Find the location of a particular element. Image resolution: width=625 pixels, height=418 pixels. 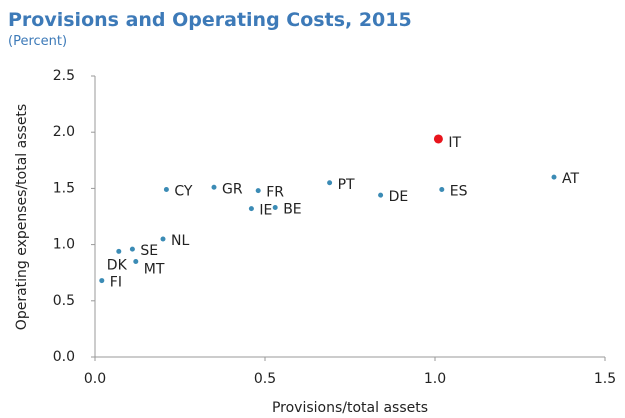

point-label: PT is located at coordinates (346, 185).